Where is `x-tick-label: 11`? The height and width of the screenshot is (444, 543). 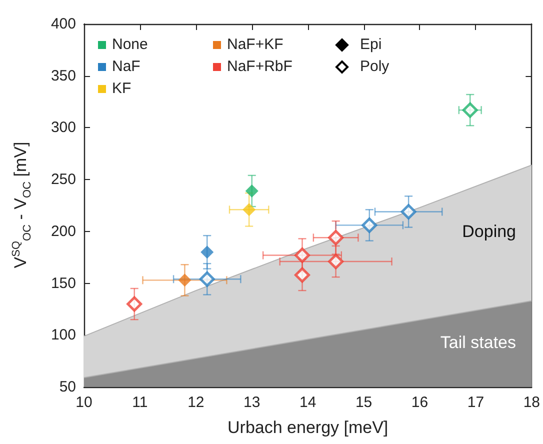
x-tick-label: 11 is located at coordinates (140, 402).